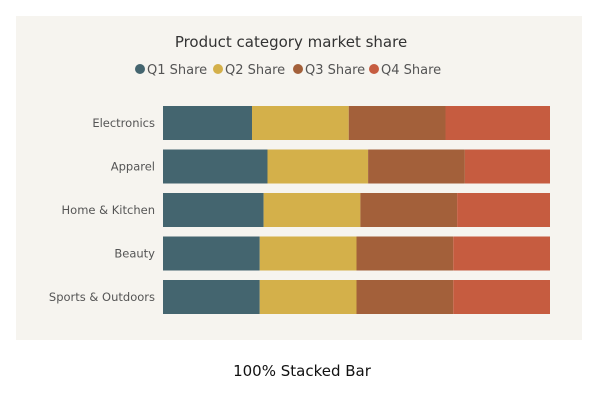 The width and height of the screenshot is (604, 414). Describe the element at coordinates (291, 42) in the screenshot. I see `chart-title: Product category market share` at that location.